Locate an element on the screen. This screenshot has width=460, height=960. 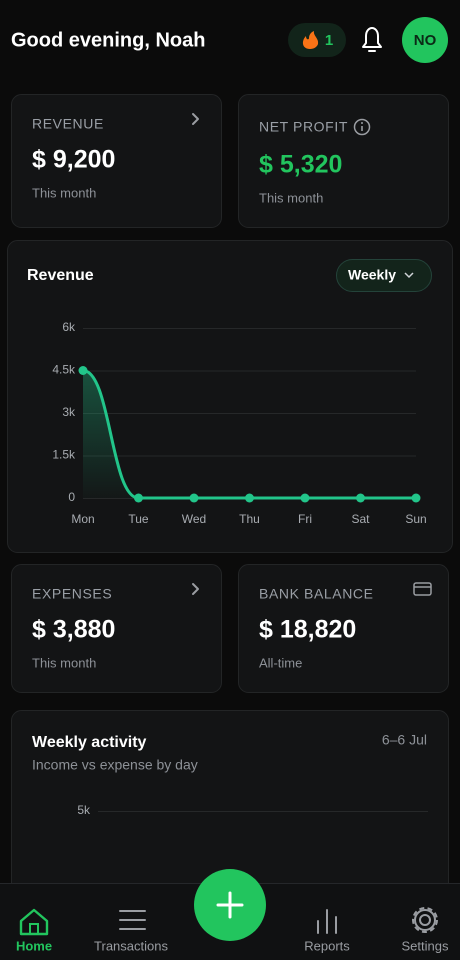
nav-label: Settings is located at coordinates (425, 945).